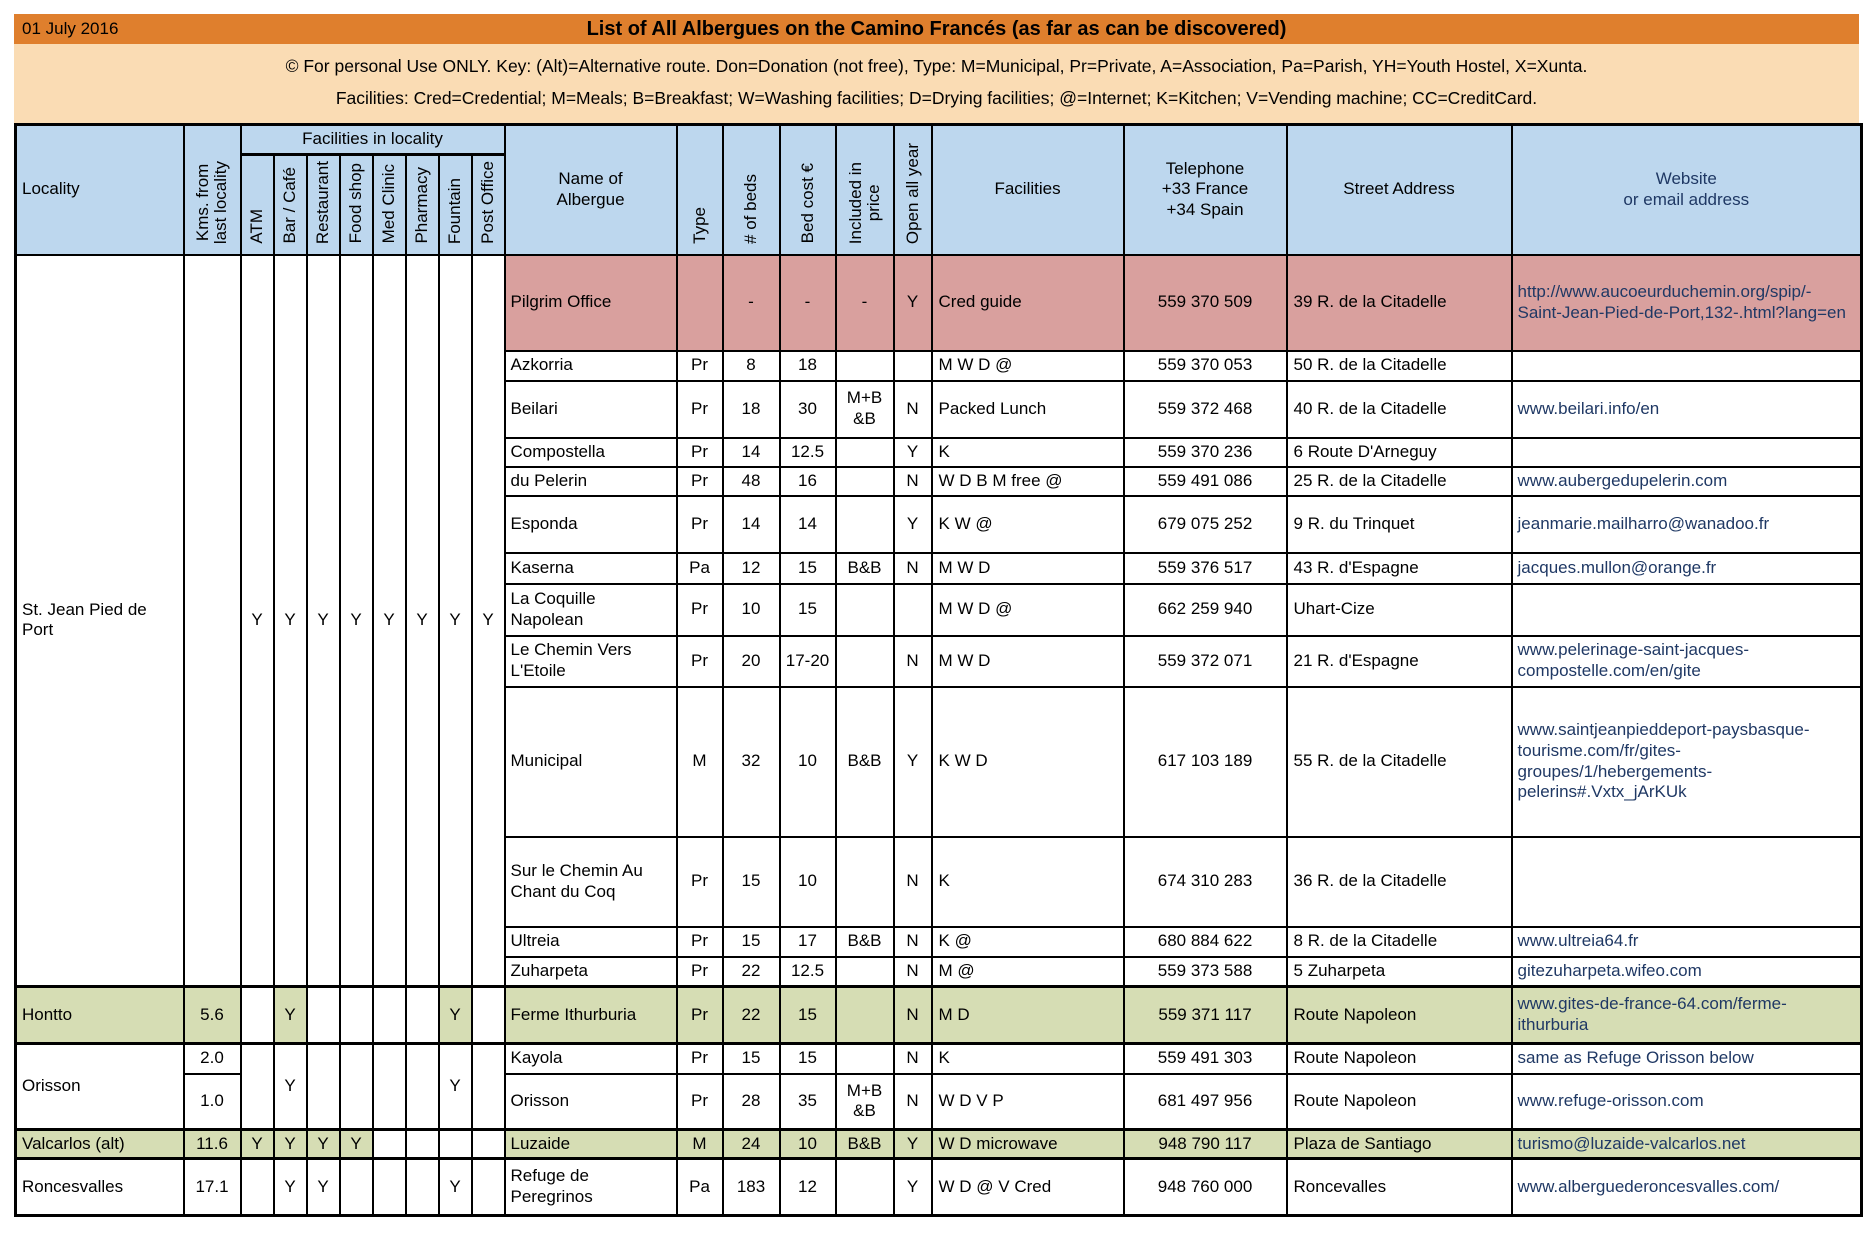 The height and width of the screenshot is (1244, 1872). I want to click on street-address-cell: 50 R. de la Citadelle, so click(1399, 365).